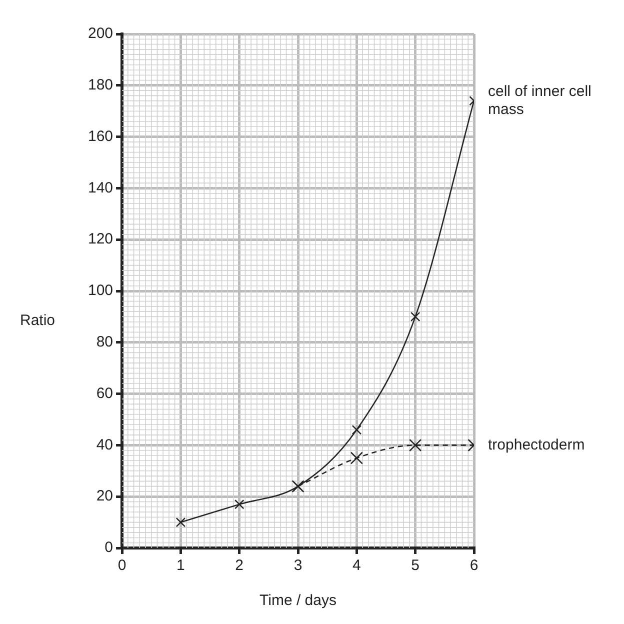  What do you see at coordinates (536, 445) in the screenshot?
I see `series-label: trophectoderm` at bounding box center [536, 445].